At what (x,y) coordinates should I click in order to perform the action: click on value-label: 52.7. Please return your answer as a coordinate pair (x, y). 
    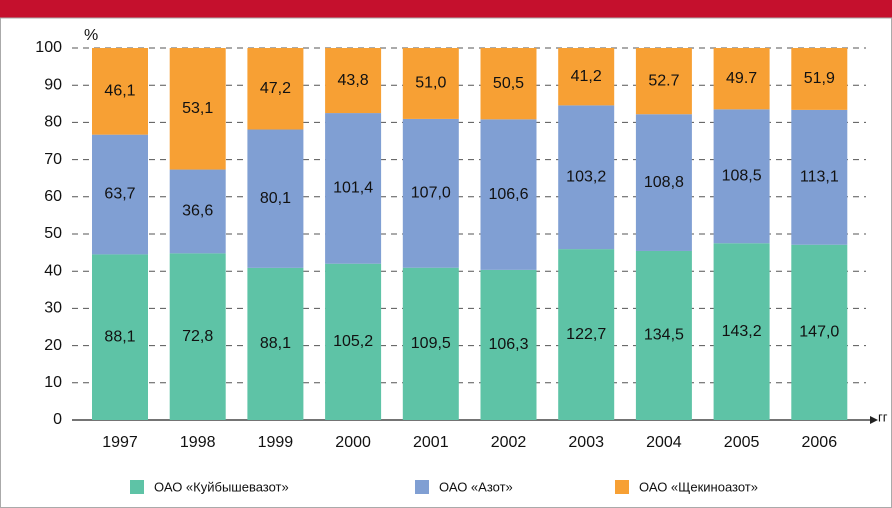
    Looking at the image, I should click on (663, 80).